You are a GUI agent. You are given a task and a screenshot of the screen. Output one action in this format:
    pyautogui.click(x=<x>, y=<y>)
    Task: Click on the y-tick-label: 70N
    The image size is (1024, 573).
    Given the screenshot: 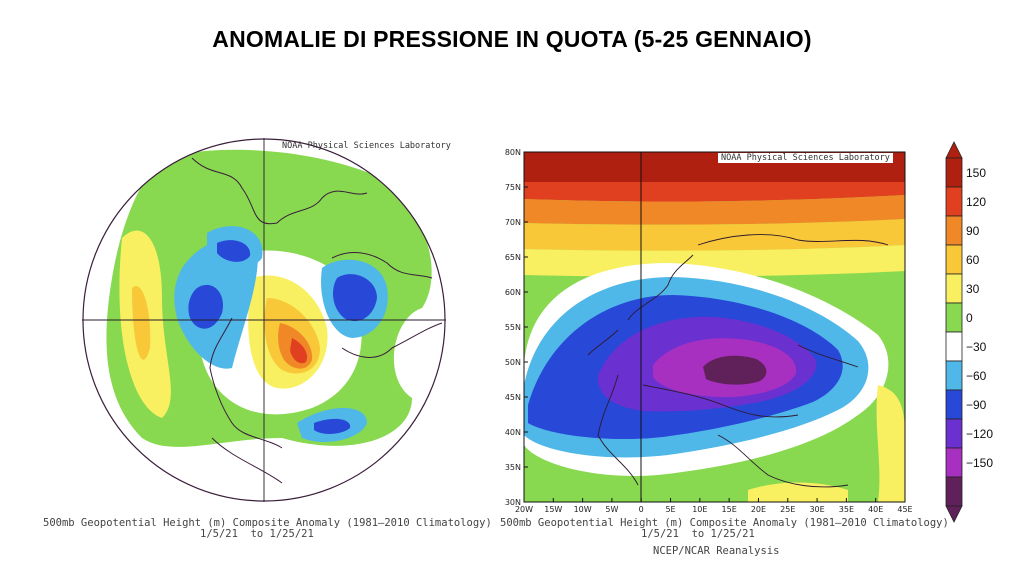 What is the action you would take?
    pyautogui.click(x=513, y=222)
    